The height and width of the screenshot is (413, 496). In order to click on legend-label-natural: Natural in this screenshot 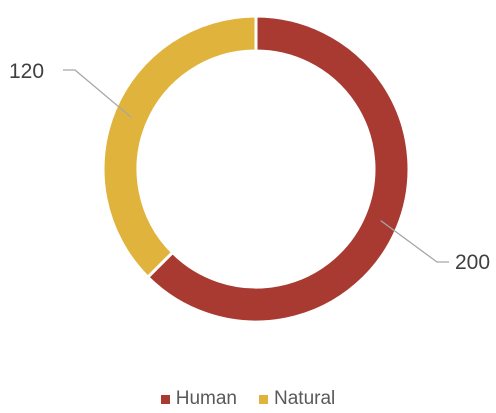, I will do `click(305, 398)`.